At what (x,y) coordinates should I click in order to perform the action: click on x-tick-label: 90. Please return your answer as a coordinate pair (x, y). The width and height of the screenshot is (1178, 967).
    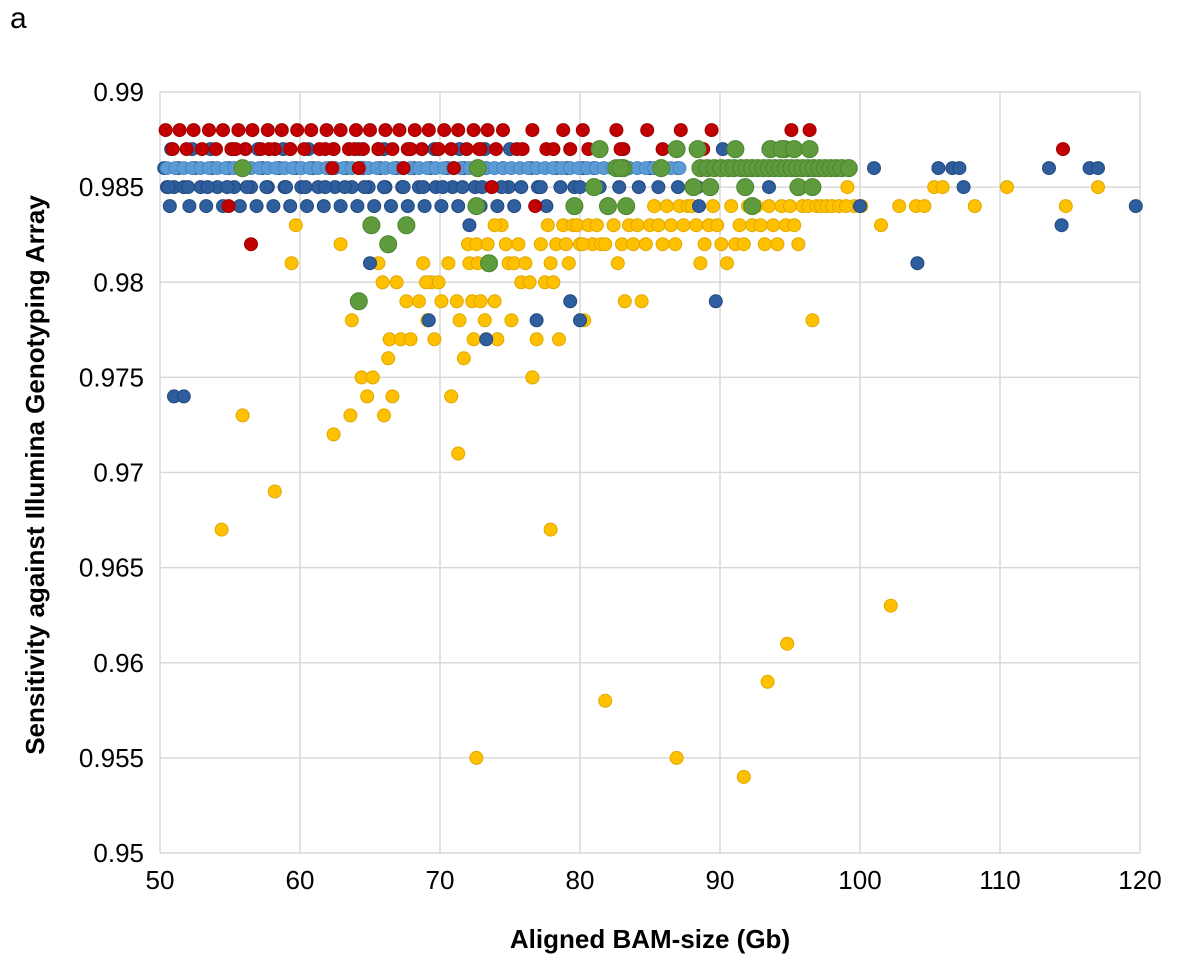
    Looking at the image, I should click on (720, 880).